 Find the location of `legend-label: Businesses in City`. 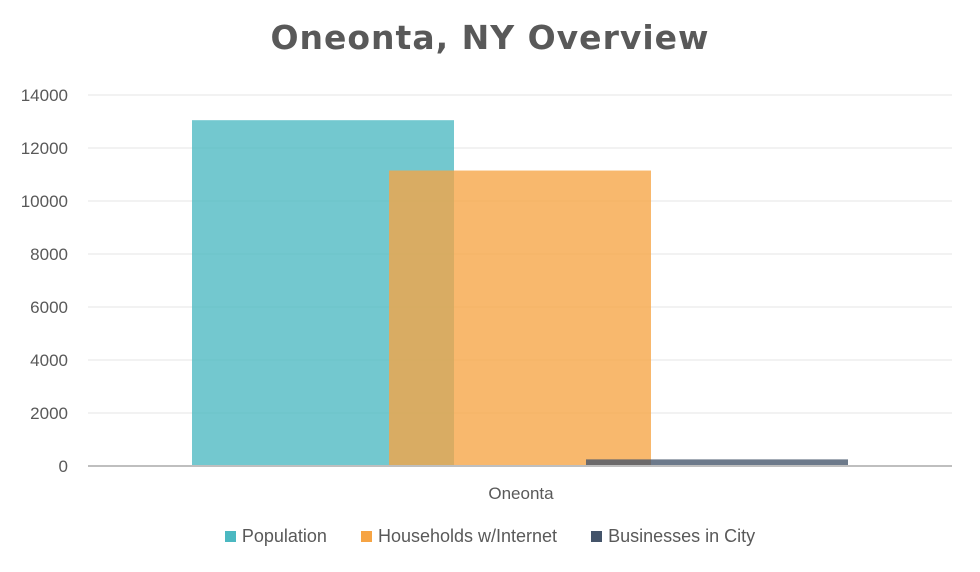

legend-label: Businesses in City is located at coordinates (682, 536).